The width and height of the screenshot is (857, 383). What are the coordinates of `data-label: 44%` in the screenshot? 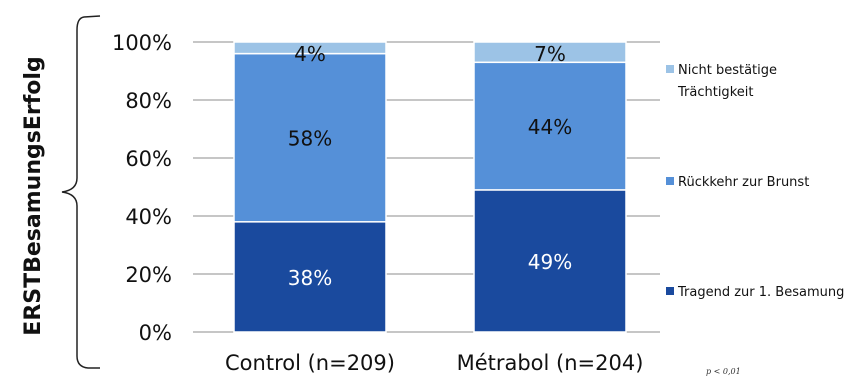 It's located at (550, 127).